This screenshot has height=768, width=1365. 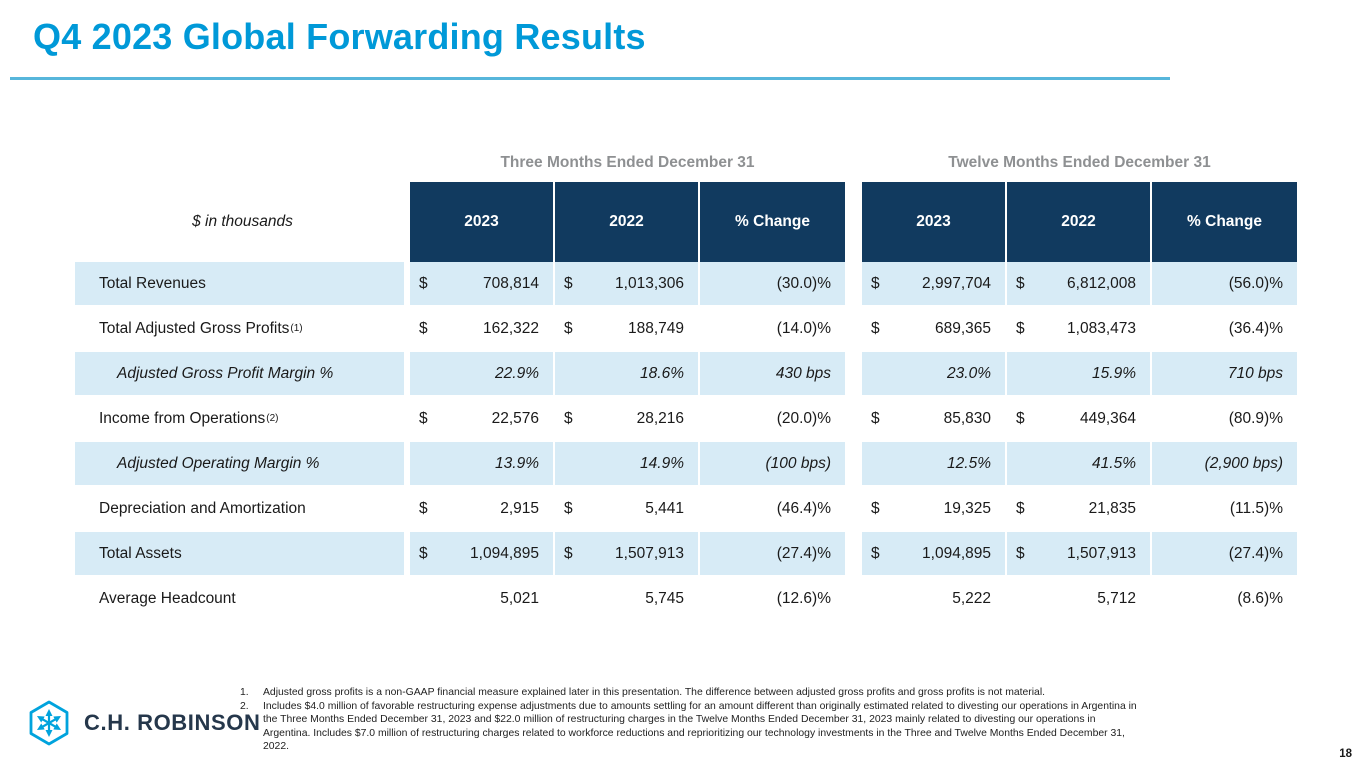 What do you see at coordinates (772, 374) in the screenshot?
I see `data-cell: 430 bps` at bounding box center [772, 374].